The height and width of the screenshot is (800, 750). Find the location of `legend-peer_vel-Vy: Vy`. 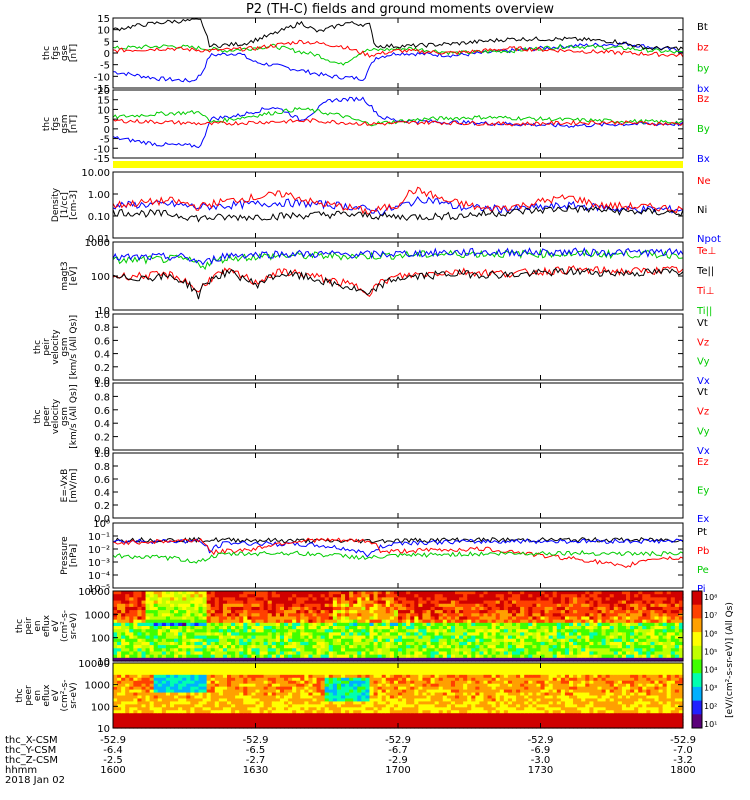

legend-peer_vel-Vy: Vy is located at coordinates (703, 431).